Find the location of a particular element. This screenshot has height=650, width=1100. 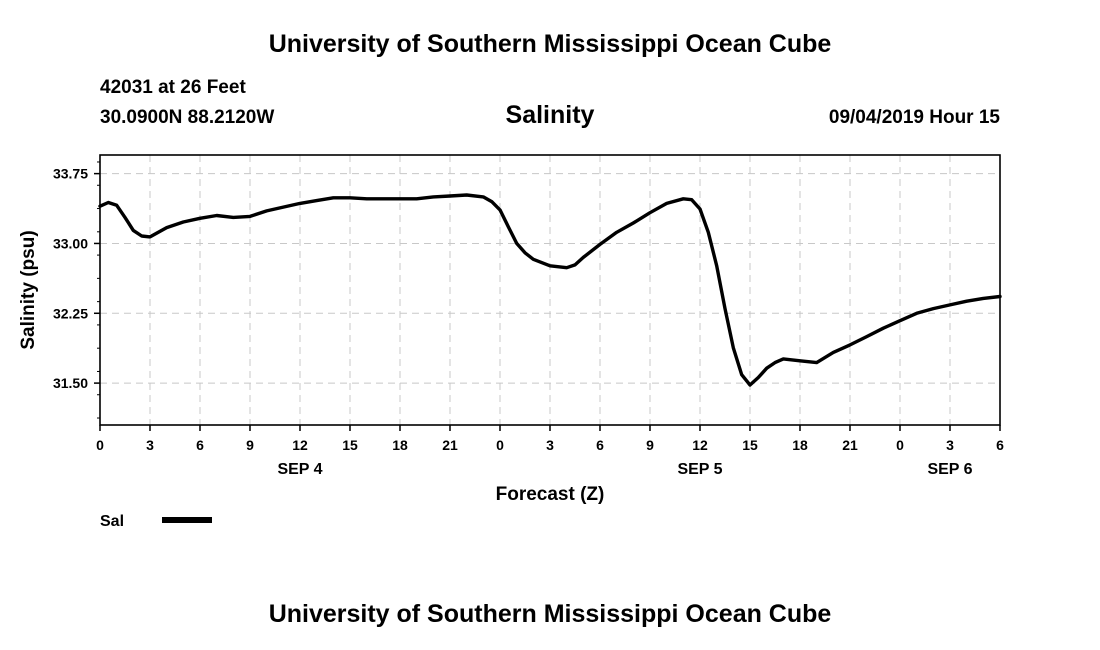

chart-title: Salinity is located at coordinates (550, 115).